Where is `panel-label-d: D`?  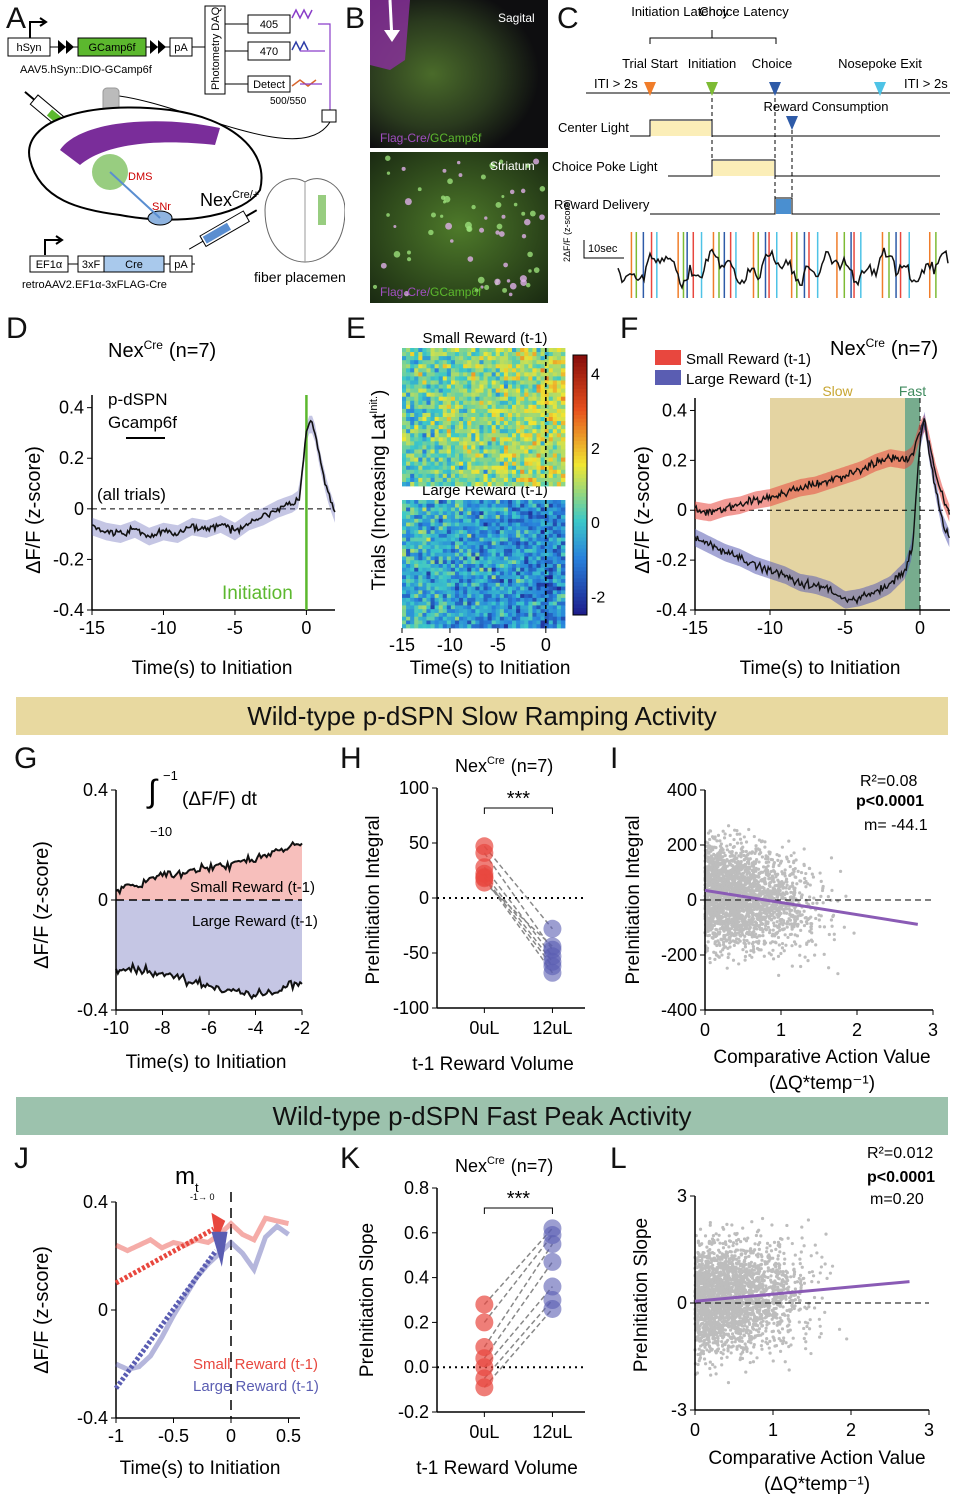
panel-label-d: D is located at coordinates (17, 328).